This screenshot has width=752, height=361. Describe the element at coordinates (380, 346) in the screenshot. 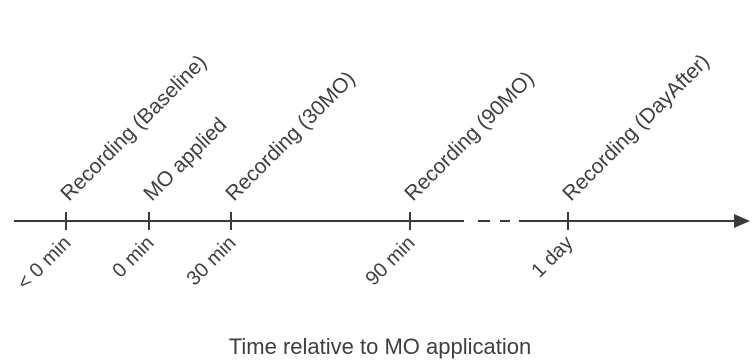

I see `axis-title: Time relative to MO application` at that location.